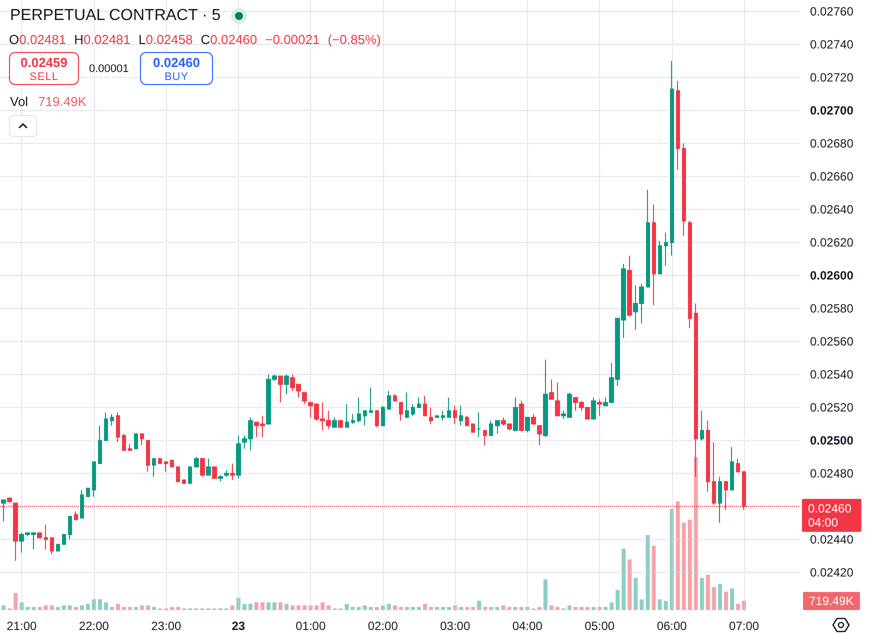  Describe the element at coordinates (672, 626) in the screenshot. I see `x-tick-label: 06:00` at that location.